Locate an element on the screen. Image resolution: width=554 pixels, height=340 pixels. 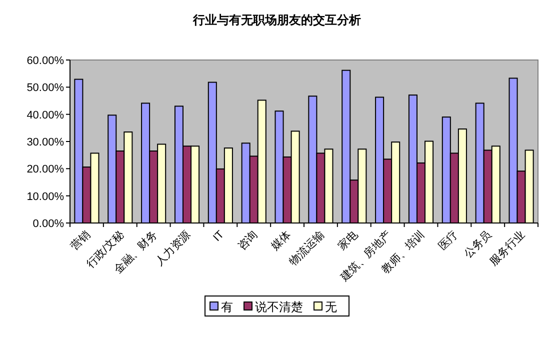
legend-label: 有 is located at coordinates (227, 307).